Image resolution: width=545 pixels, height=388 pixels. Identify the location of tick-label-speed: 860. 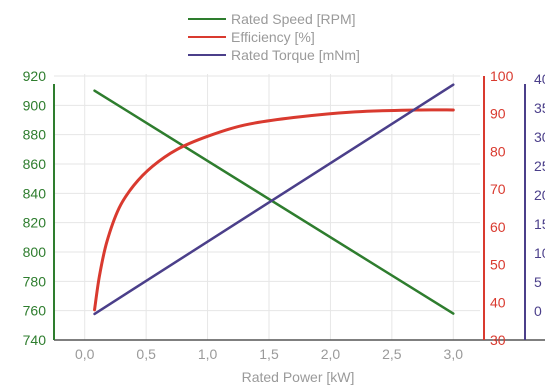
(35, 164).